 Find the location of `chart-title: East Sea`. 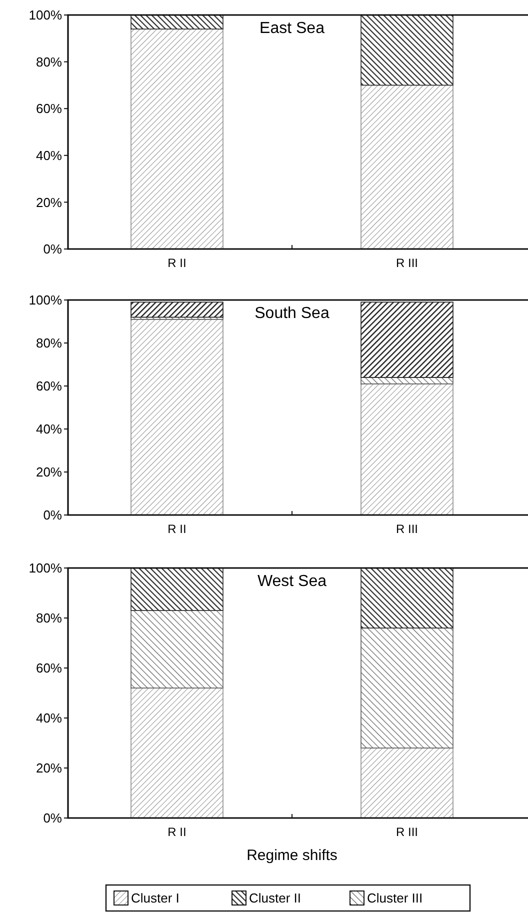

chart-title: East Sea is located at coordinates (292, 28).